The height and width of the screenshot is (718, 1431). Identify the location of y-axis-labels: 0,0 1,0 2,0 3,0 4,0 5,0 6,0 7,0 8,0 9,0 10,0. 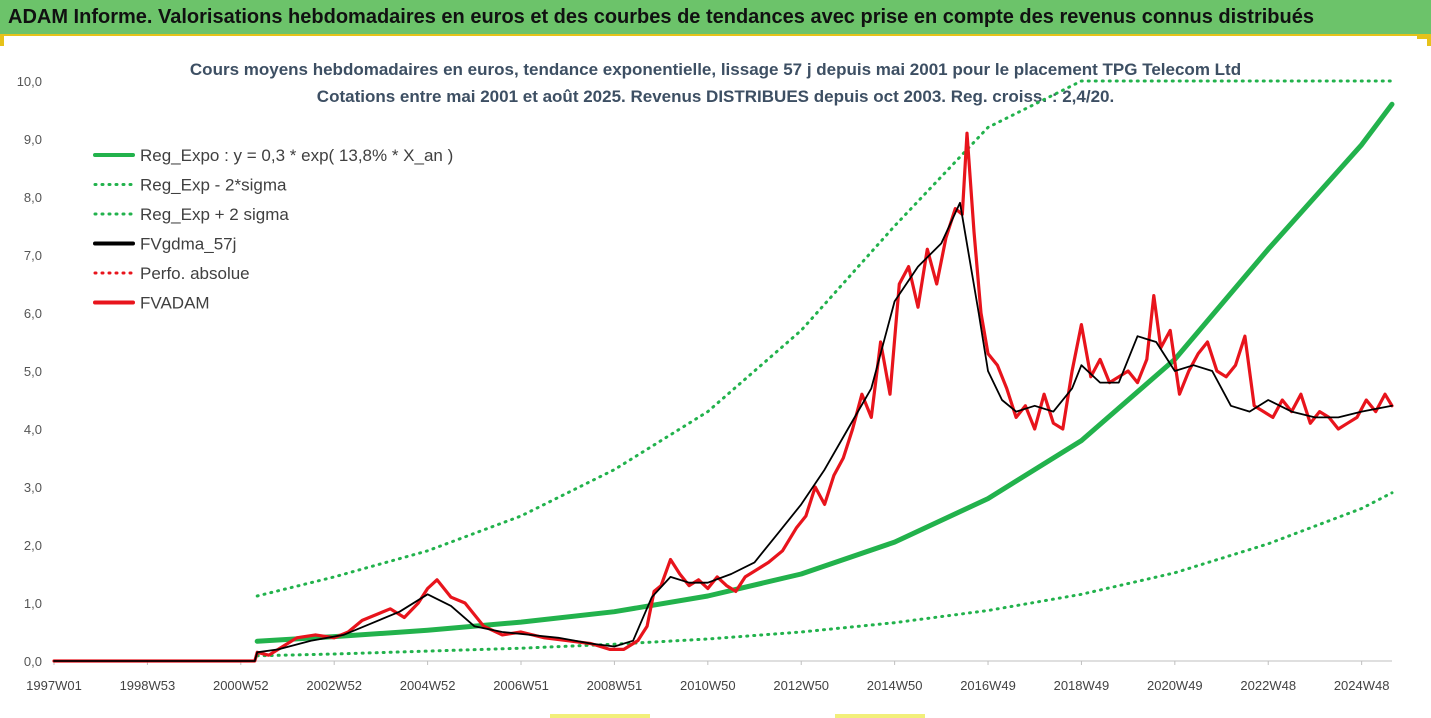
(29, 371).